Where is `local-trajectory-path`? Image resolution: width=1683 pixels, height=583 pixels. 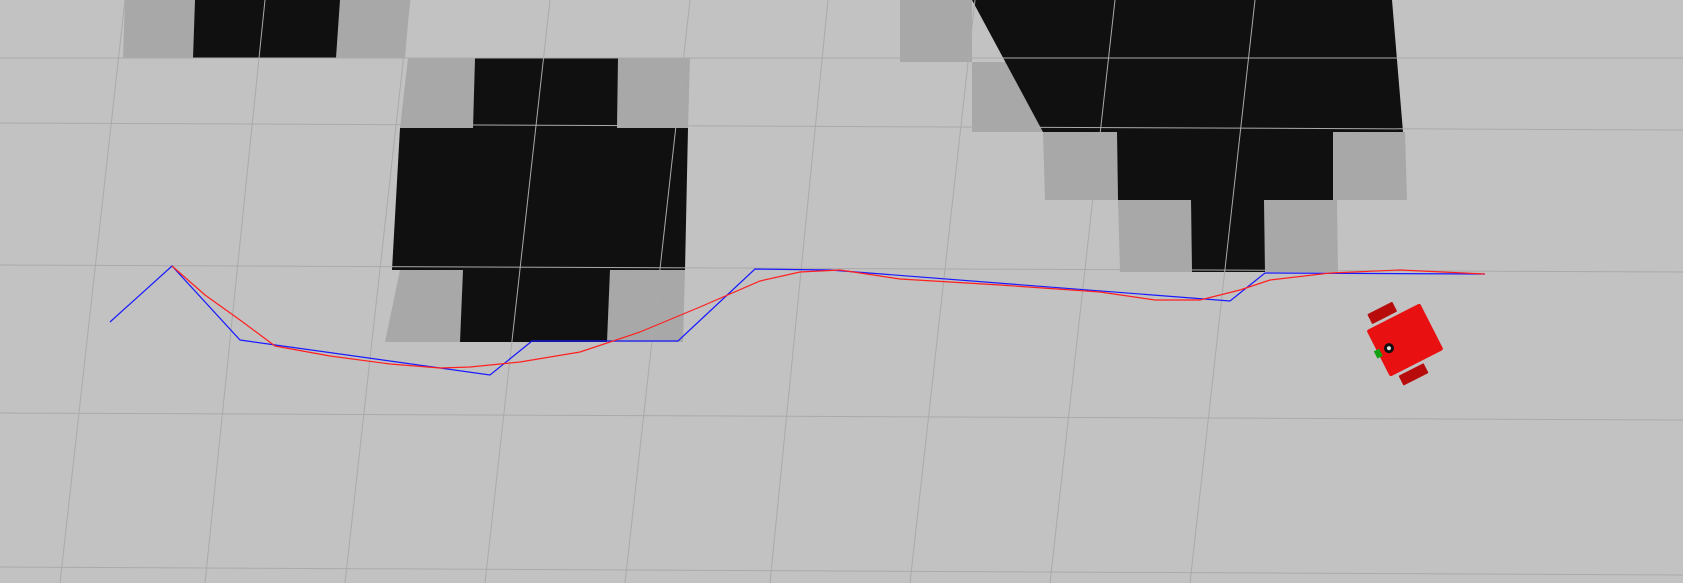 local-trajectory-path is located at coordinates (828, 317).